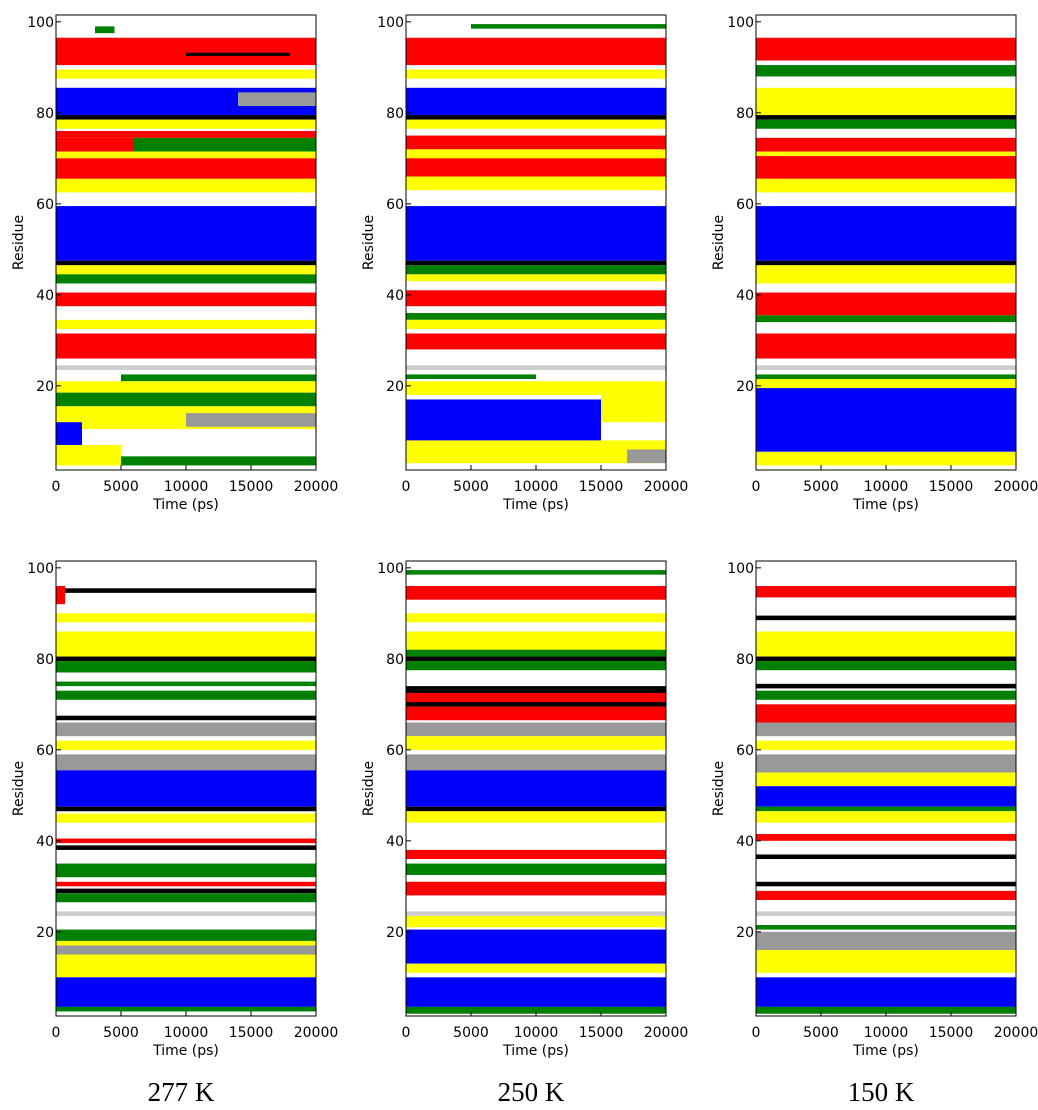 The height and width of the screenshot is (1110, 1038). What do you see at coordinates (886, 1033) in the screenshot?
I see `x-tick-label: 10000` at bounding box center [886, 1033].